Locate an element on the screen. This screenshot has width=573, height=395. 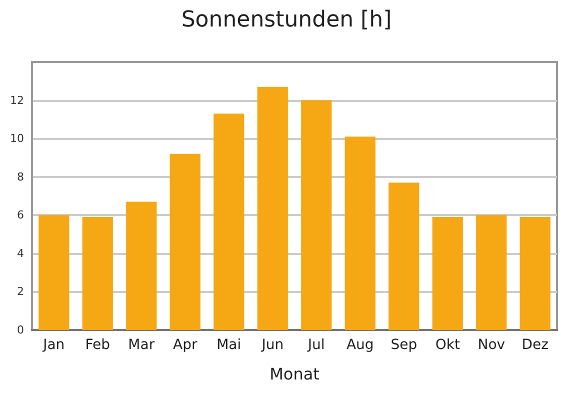
y-tick-label: 0 is located at coordinates (20, 330).